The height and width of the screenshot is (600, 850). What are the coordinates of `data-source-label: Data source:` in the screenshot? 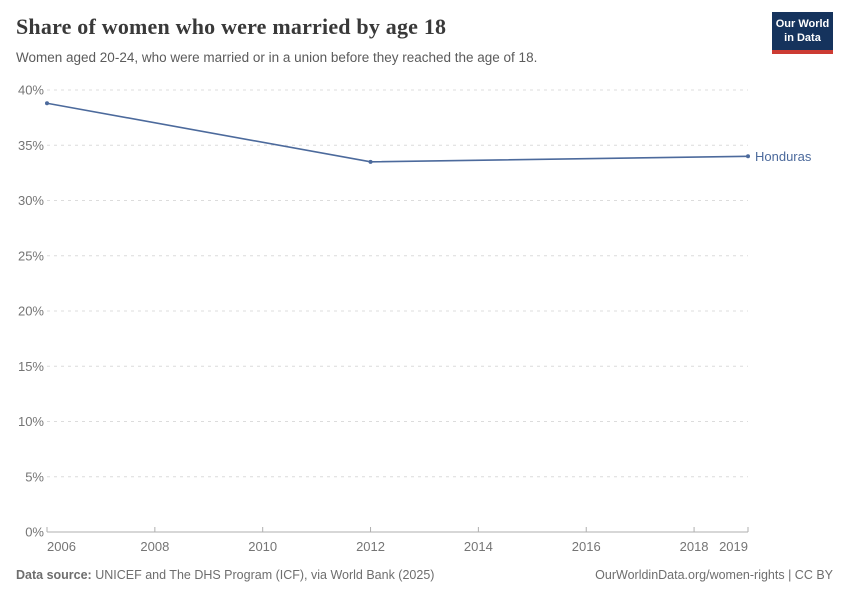 It's located at (54, 575).